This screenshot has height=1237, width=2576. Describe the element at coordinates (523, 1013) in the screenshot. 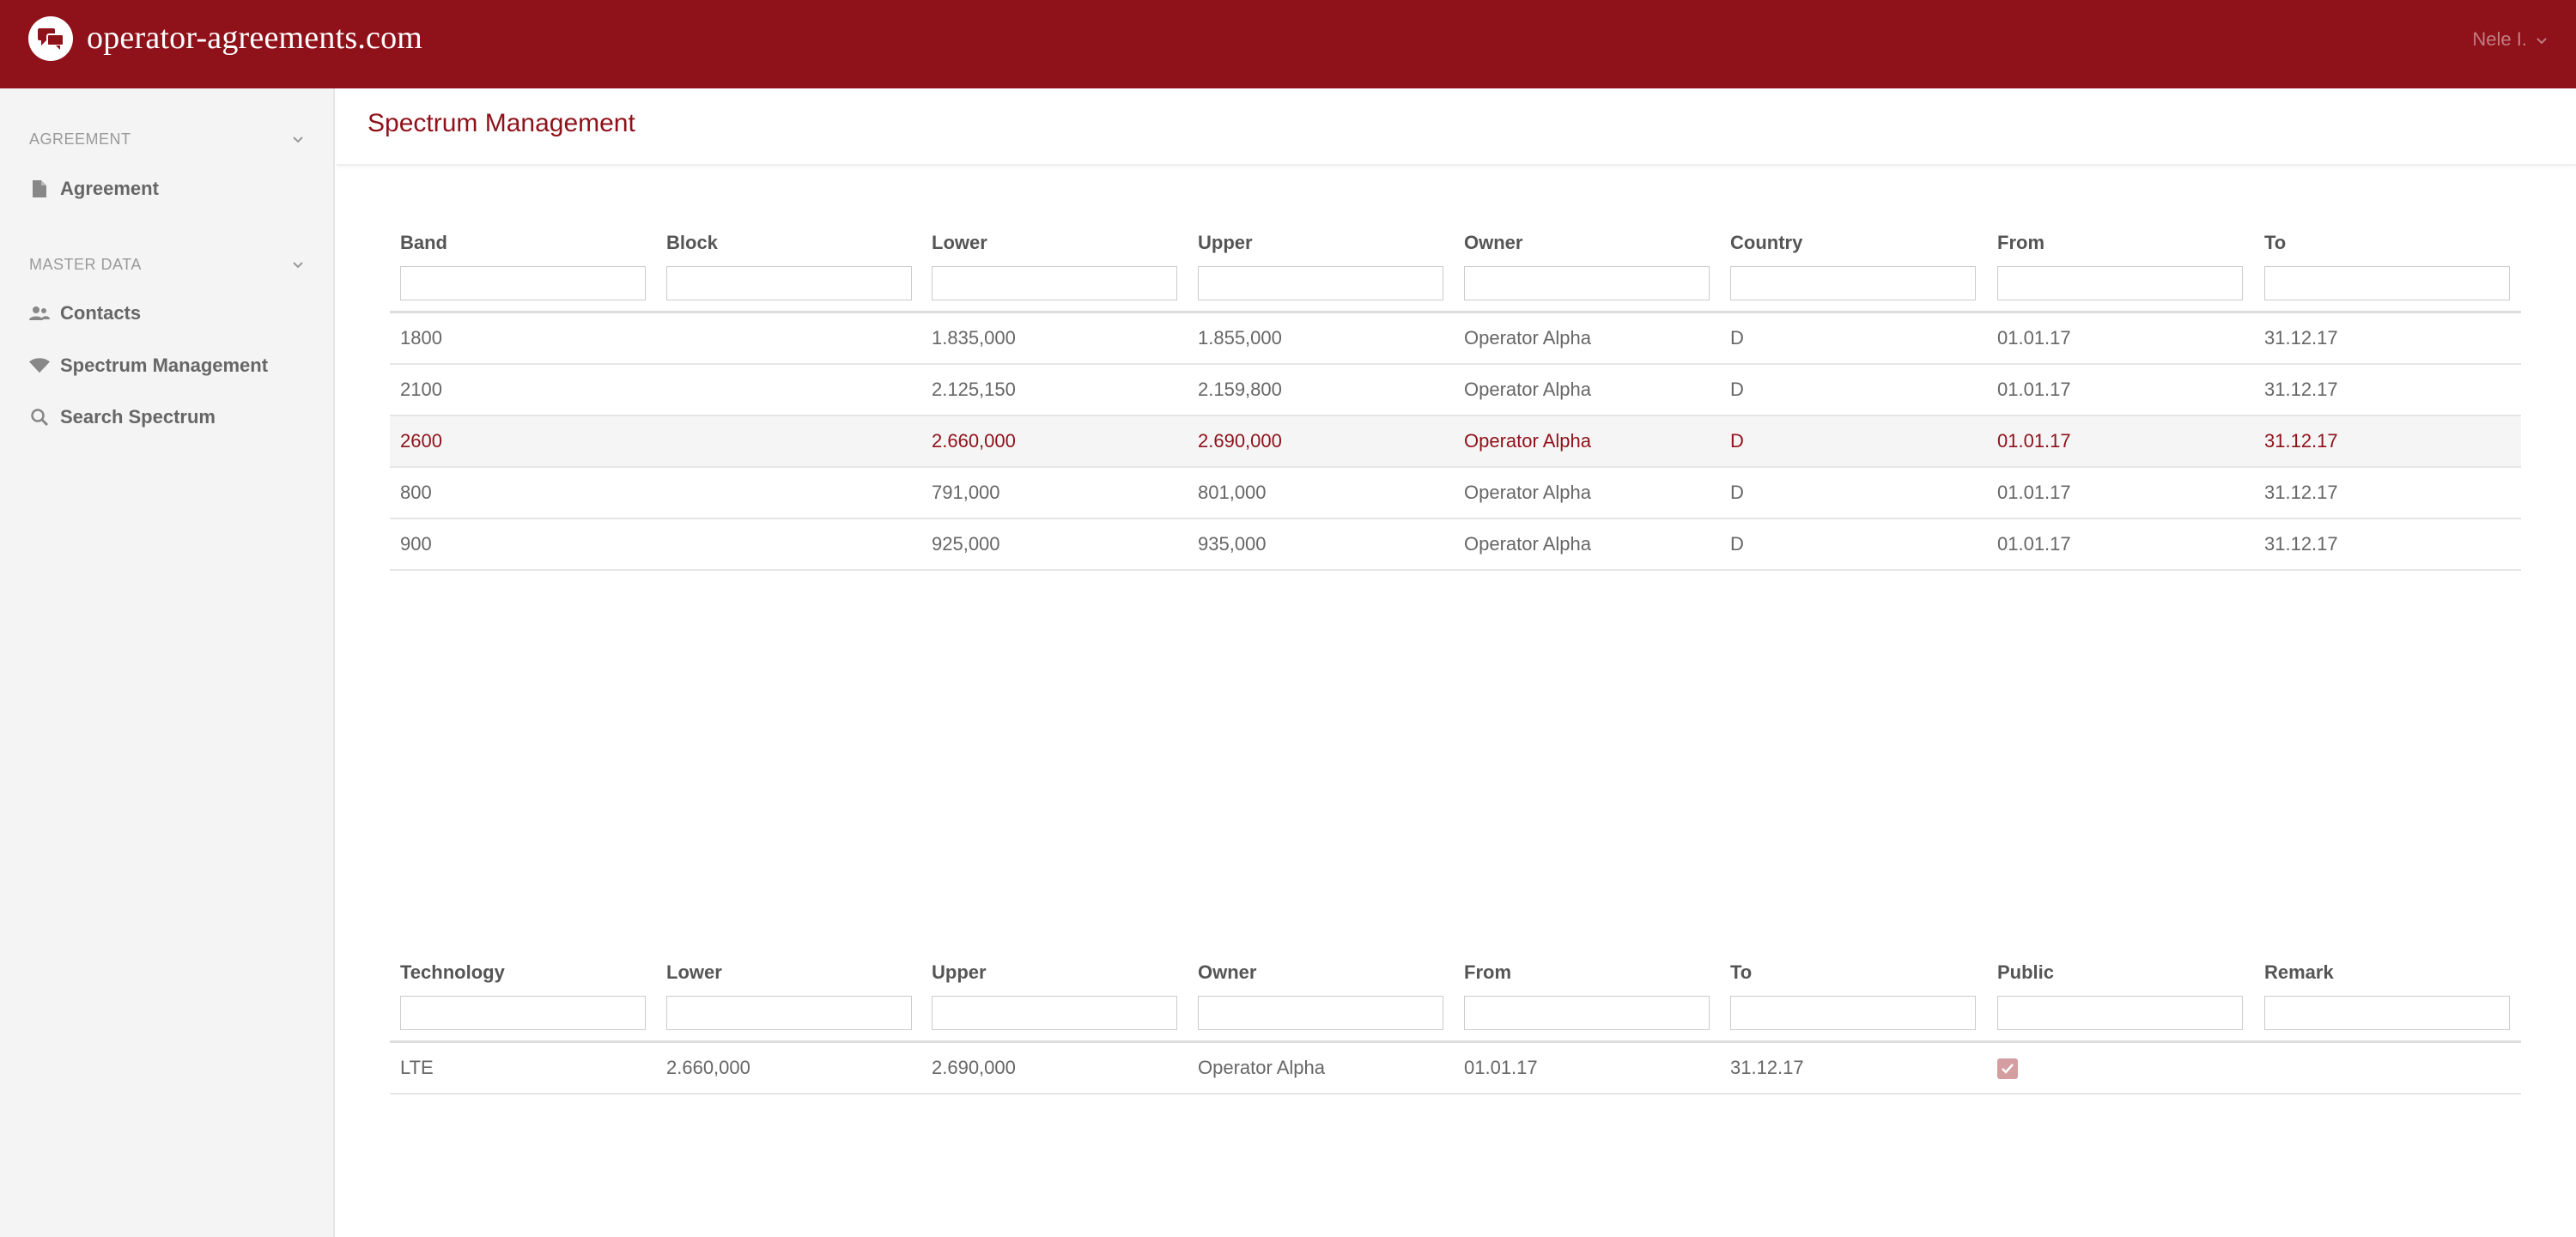

I see `filter-technology-input` at that location.